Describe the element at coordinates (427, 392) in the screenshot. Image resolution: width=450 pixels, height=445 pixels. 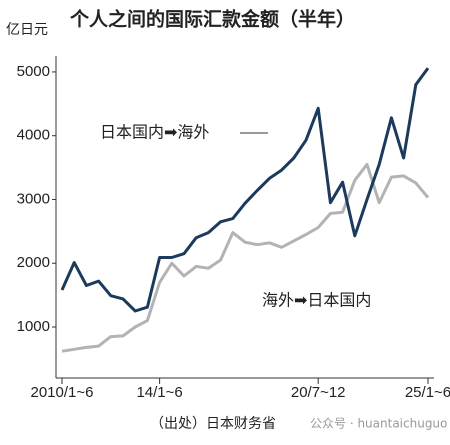
I see `x-tick-label: 25/1~6` at that location.